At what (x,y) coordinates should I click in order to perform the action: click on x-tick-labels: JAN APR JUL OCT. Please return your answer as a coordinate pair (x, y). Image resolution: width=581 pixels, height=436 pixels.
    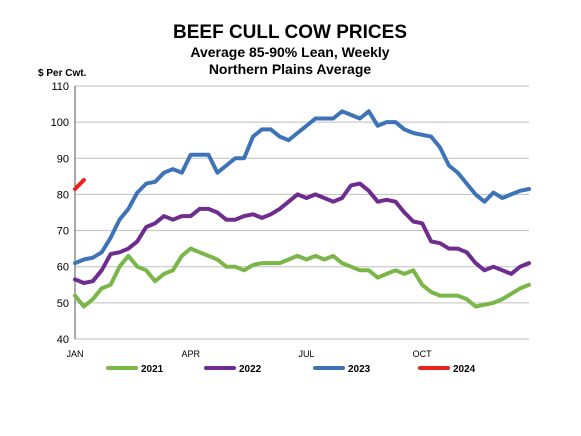
    Looking at the image, I should click on (249, 354).